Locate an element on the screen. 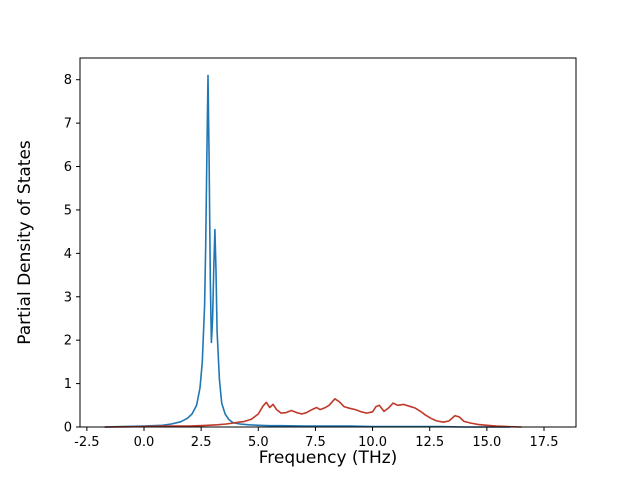 Image resolution: width=640 pixels, height=480 pixels. x-tick-label: 2.5 is located at coordinates (201, 442).